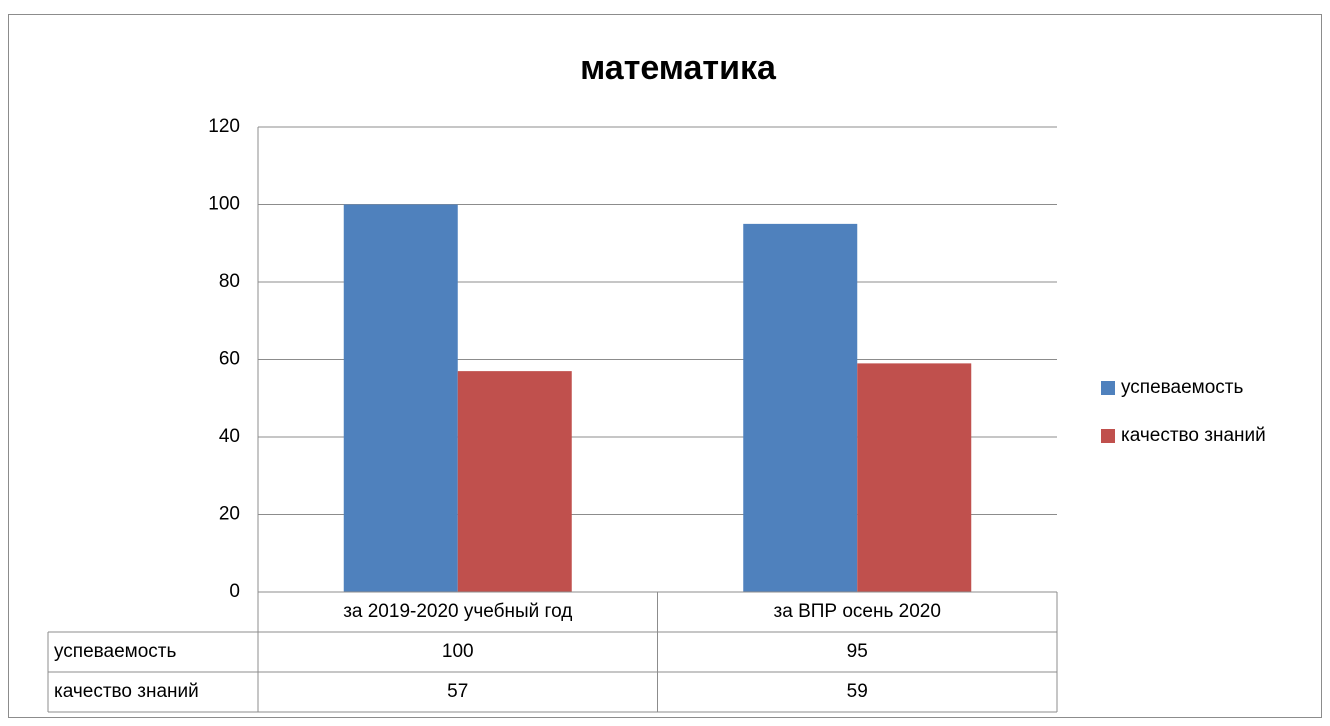  What do you see at coordinates (1193, 435) in the screenshot?
I see `legend-label: качество знаний` at bounding box center [1193, 435].